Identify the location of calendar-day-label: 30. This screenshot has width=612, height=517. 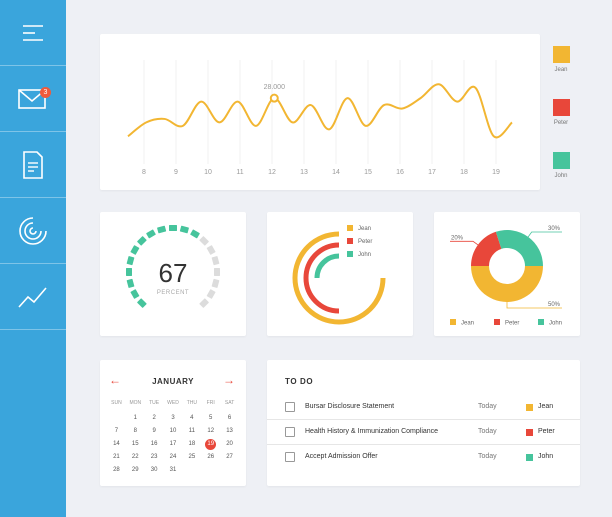
(154, 470).